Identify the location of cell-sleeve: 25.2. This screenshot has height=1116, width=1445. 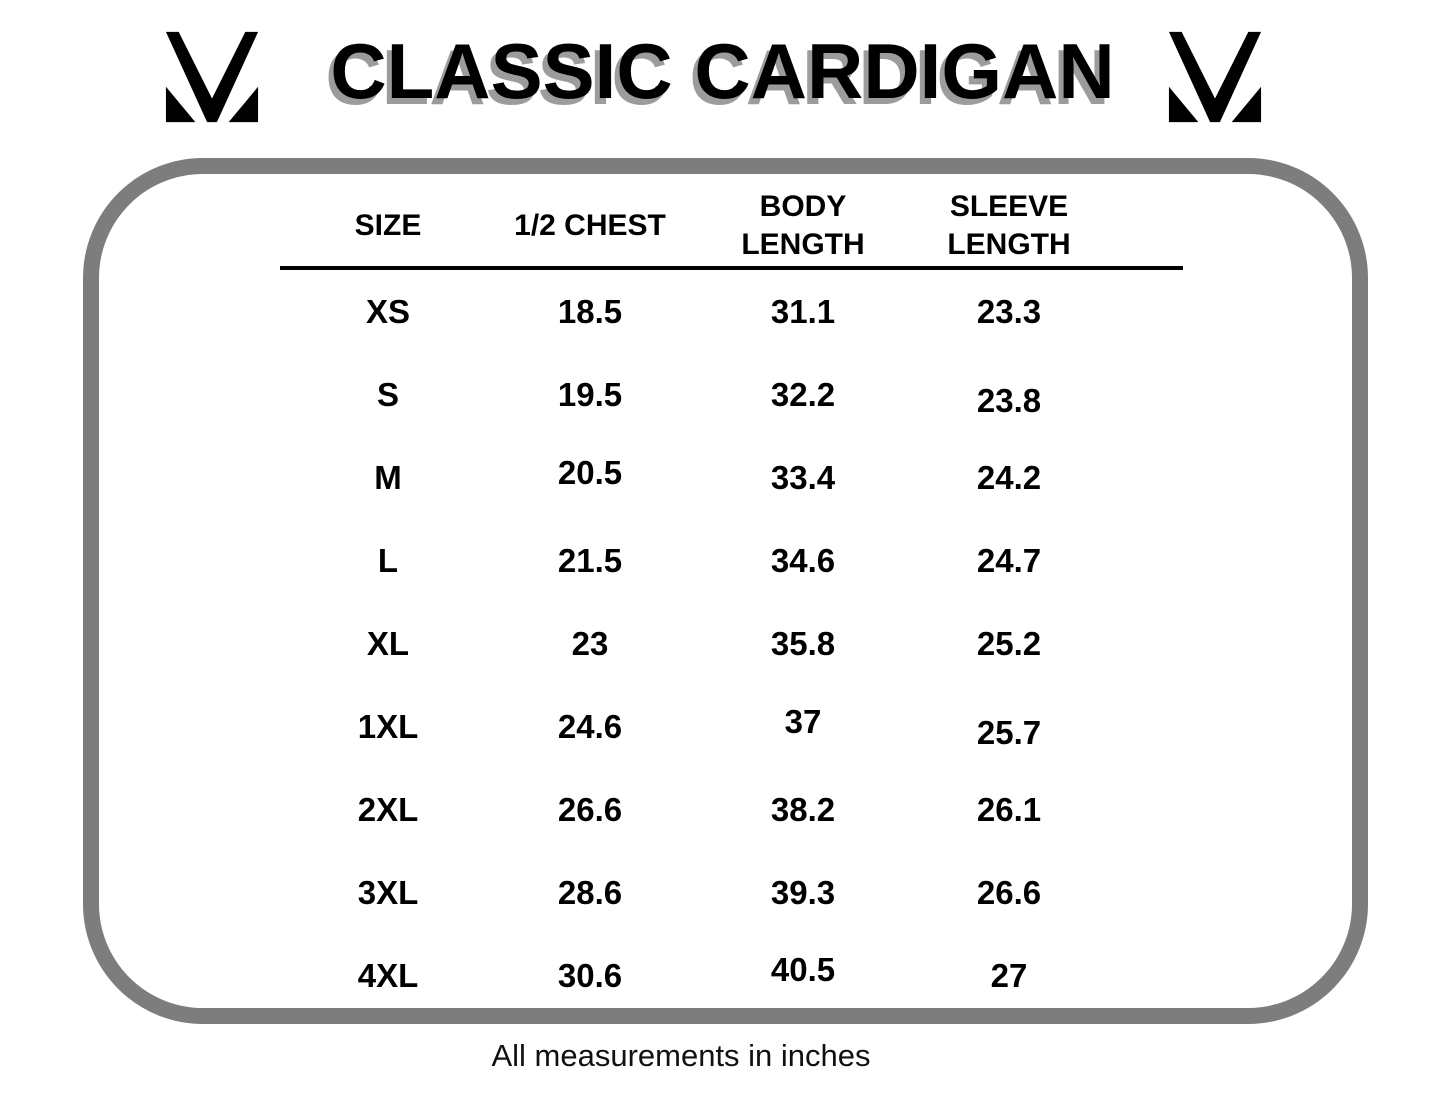
(1009, 643).